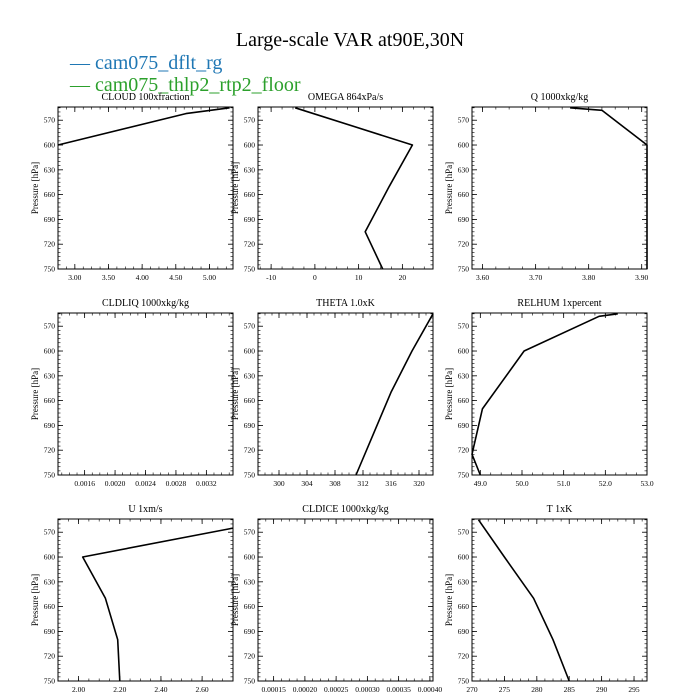 The width and height of the screenshot is (700, 700). I want to click on x-tick-label: 0.0032, so click(206, 483).